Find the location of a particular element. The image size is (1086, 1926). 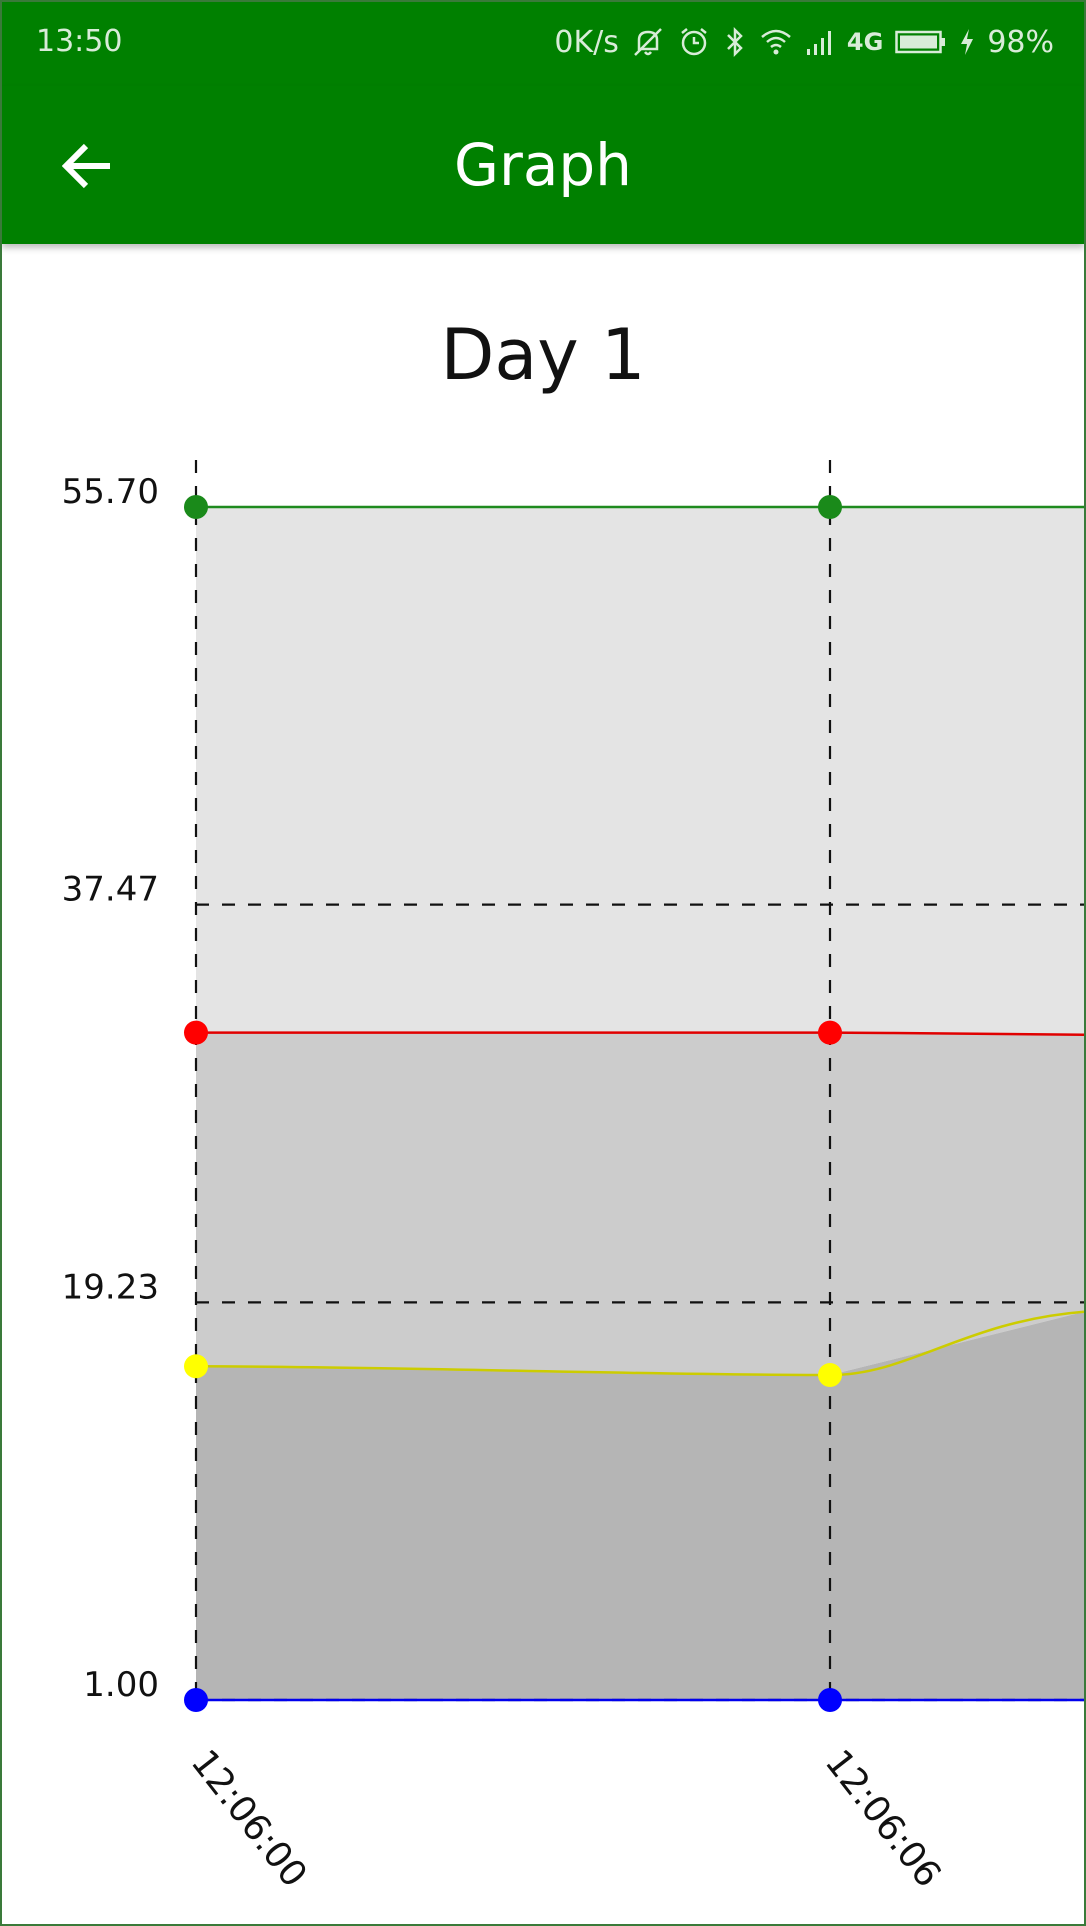

bluetooth-icon is located at coordinates (735, 42).